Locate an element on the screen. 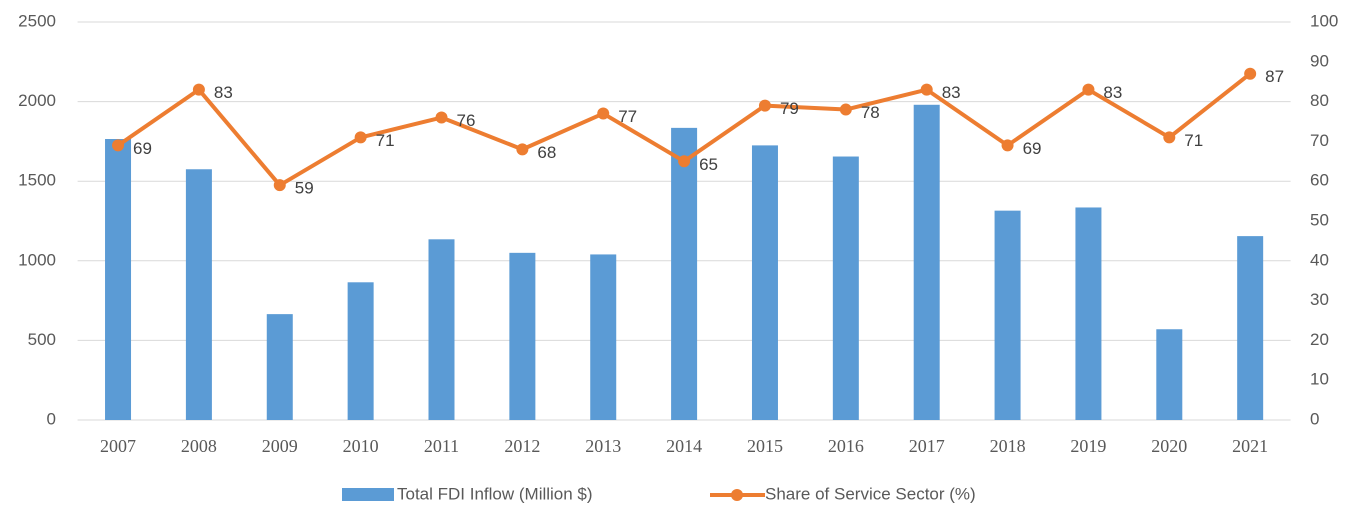  y2-tick-label: 100 is located at coordinates (1324, 20).